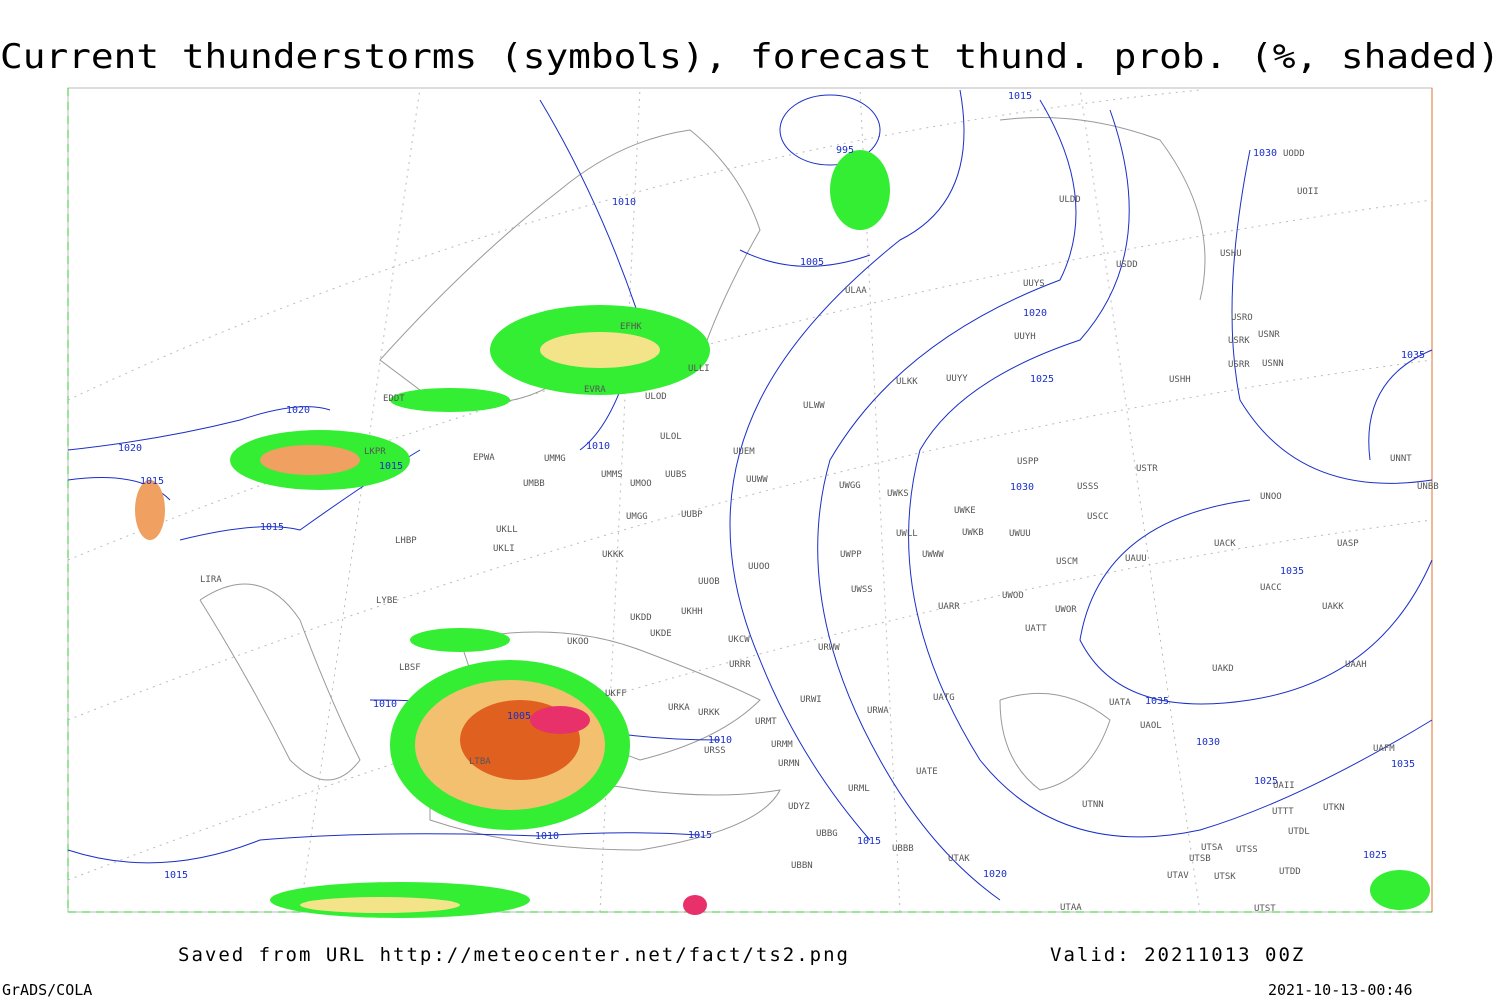  I want to click on station-label: UTAV, so click(1178, 876).